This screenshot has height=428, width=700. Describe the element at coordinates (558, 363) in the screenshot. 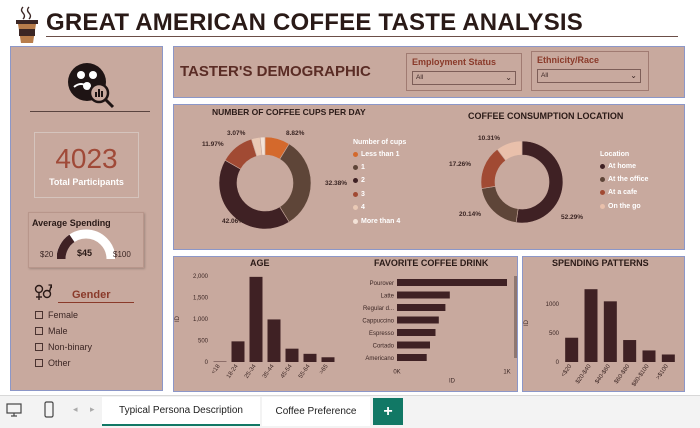

I see `y-tick-label: 0` at that location.